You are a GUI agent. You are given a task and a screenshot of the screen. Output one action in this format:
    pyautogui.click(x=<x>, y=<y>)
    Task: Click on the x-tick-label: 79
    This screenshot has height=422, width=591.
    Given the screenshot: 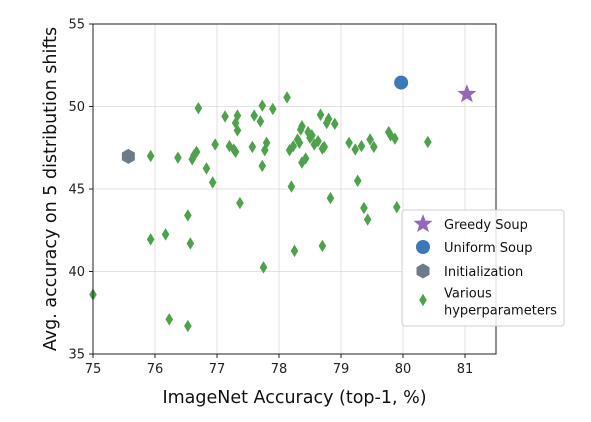 What is the action you would take?
    pyautogui.click(x=341, y=369)
    